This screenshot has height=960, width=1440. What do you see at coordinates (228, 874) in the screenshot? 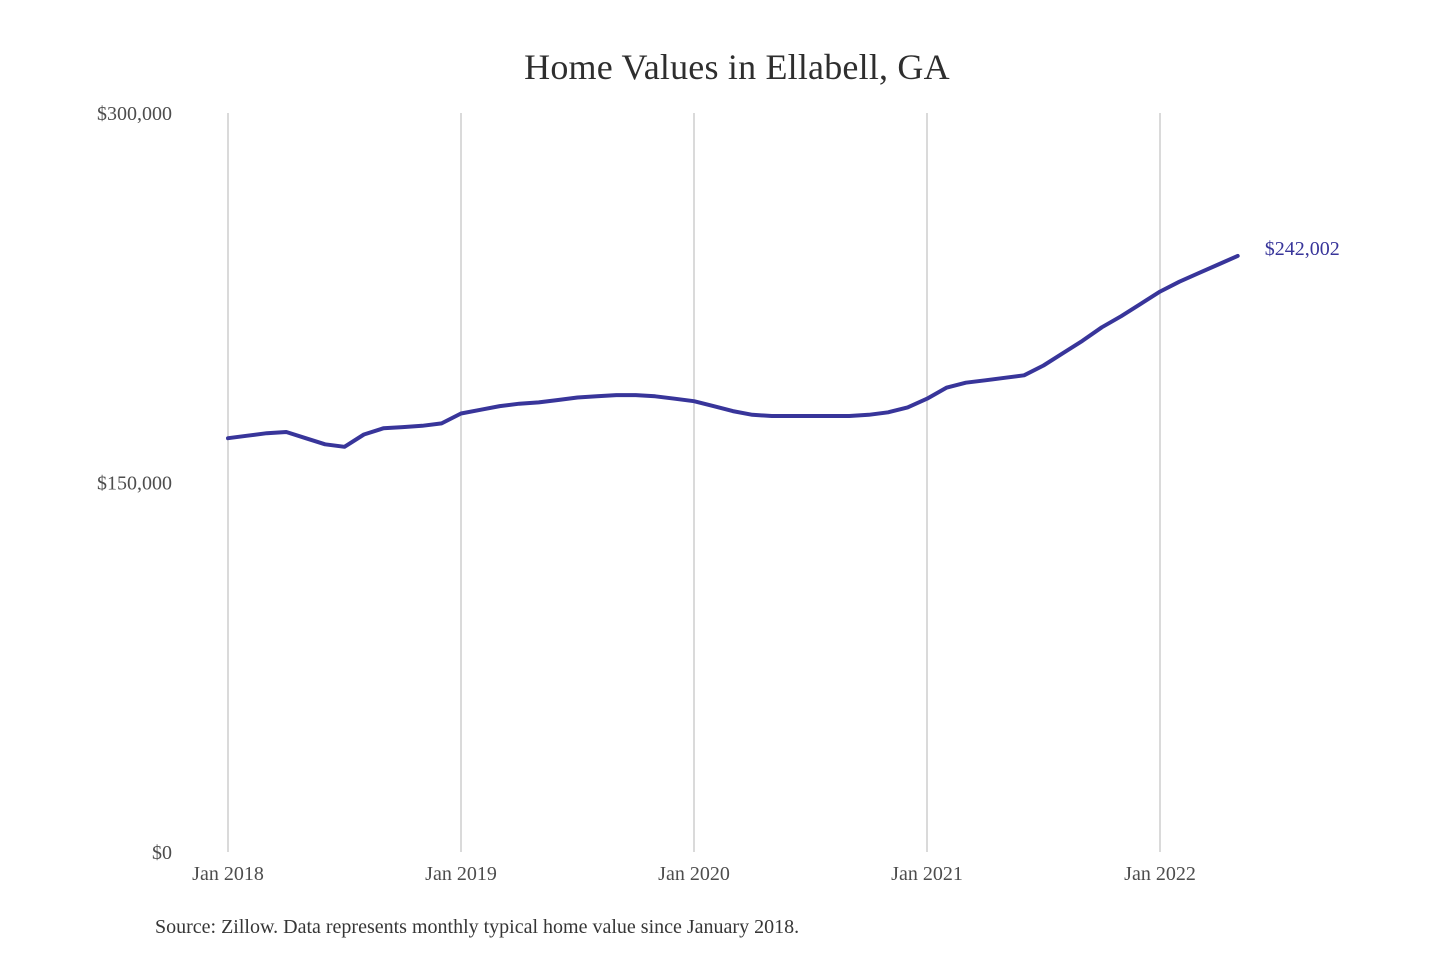
I see `x-tick-label: Jan 2018` at bounding box center [228, 874].